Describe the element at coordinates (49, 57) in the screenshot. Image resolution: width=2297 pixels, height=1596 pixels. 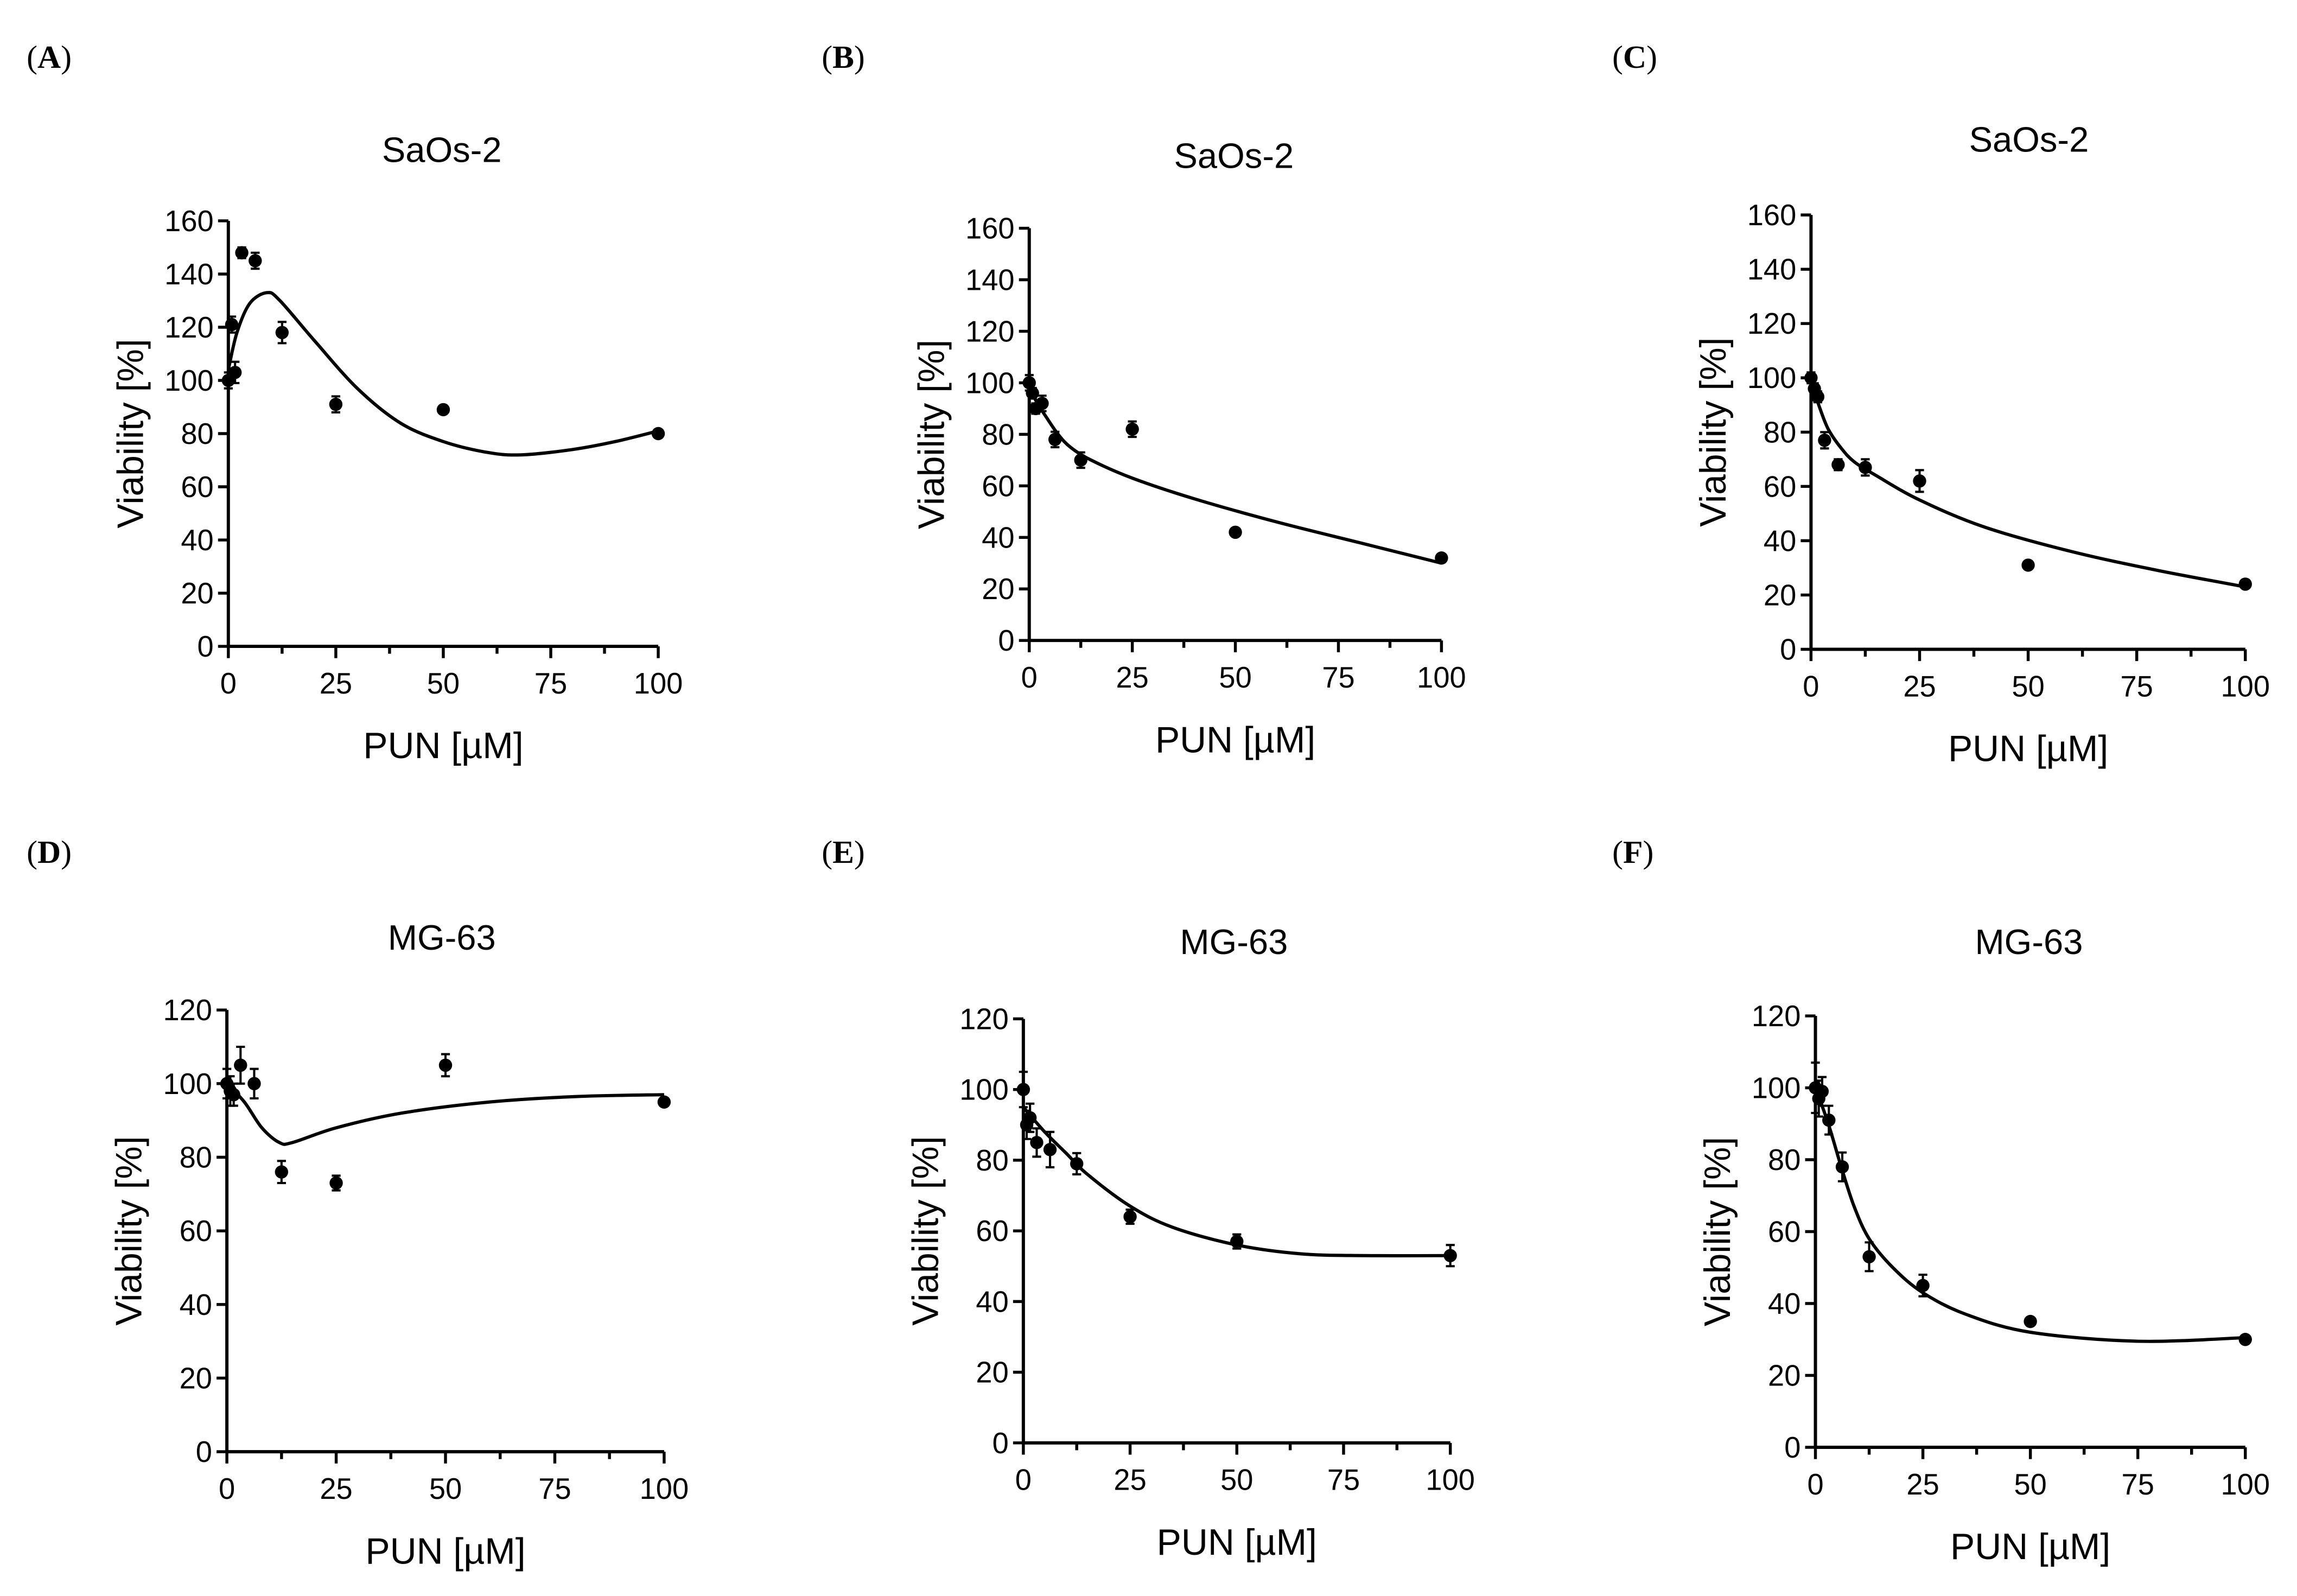
I see `panel-label: (A)` at that location.